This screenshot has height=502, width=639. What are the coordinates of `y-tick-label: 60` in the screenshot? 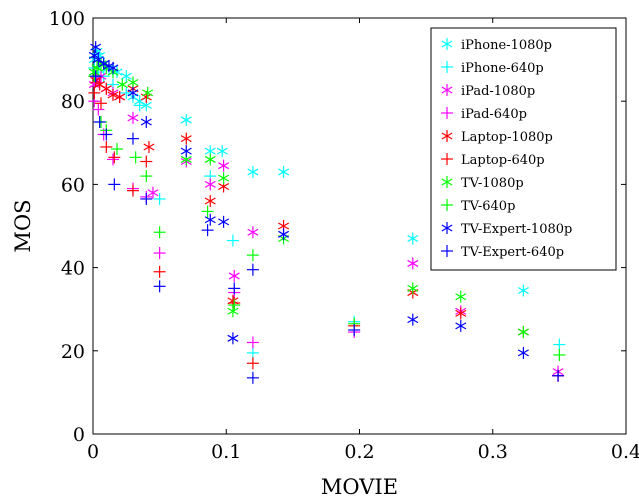 It's located at (73, 185).